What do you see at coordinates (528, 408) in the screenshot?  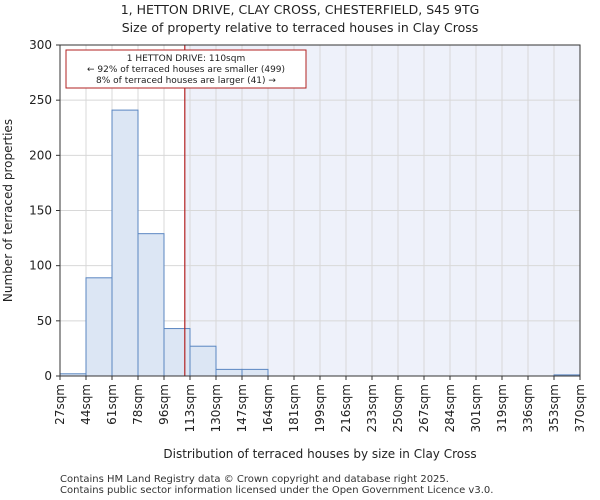 I see `x-tick-label: 336sqm` at bounding box center [528, 408].